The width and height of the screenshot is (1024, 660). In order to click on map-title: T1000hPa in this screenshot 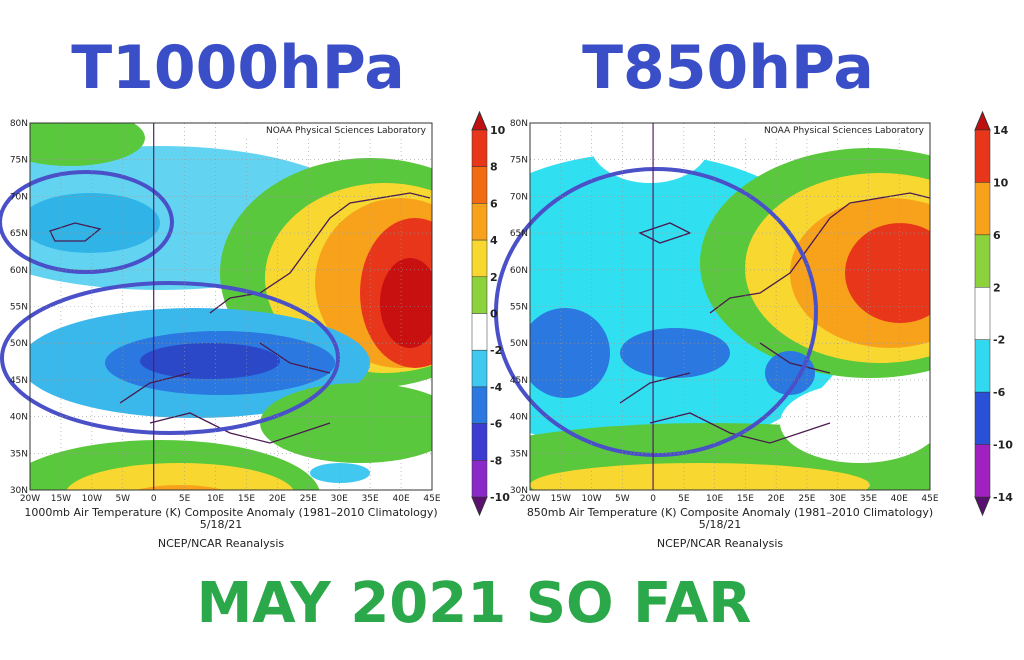, I will do `click(238, 68)`.